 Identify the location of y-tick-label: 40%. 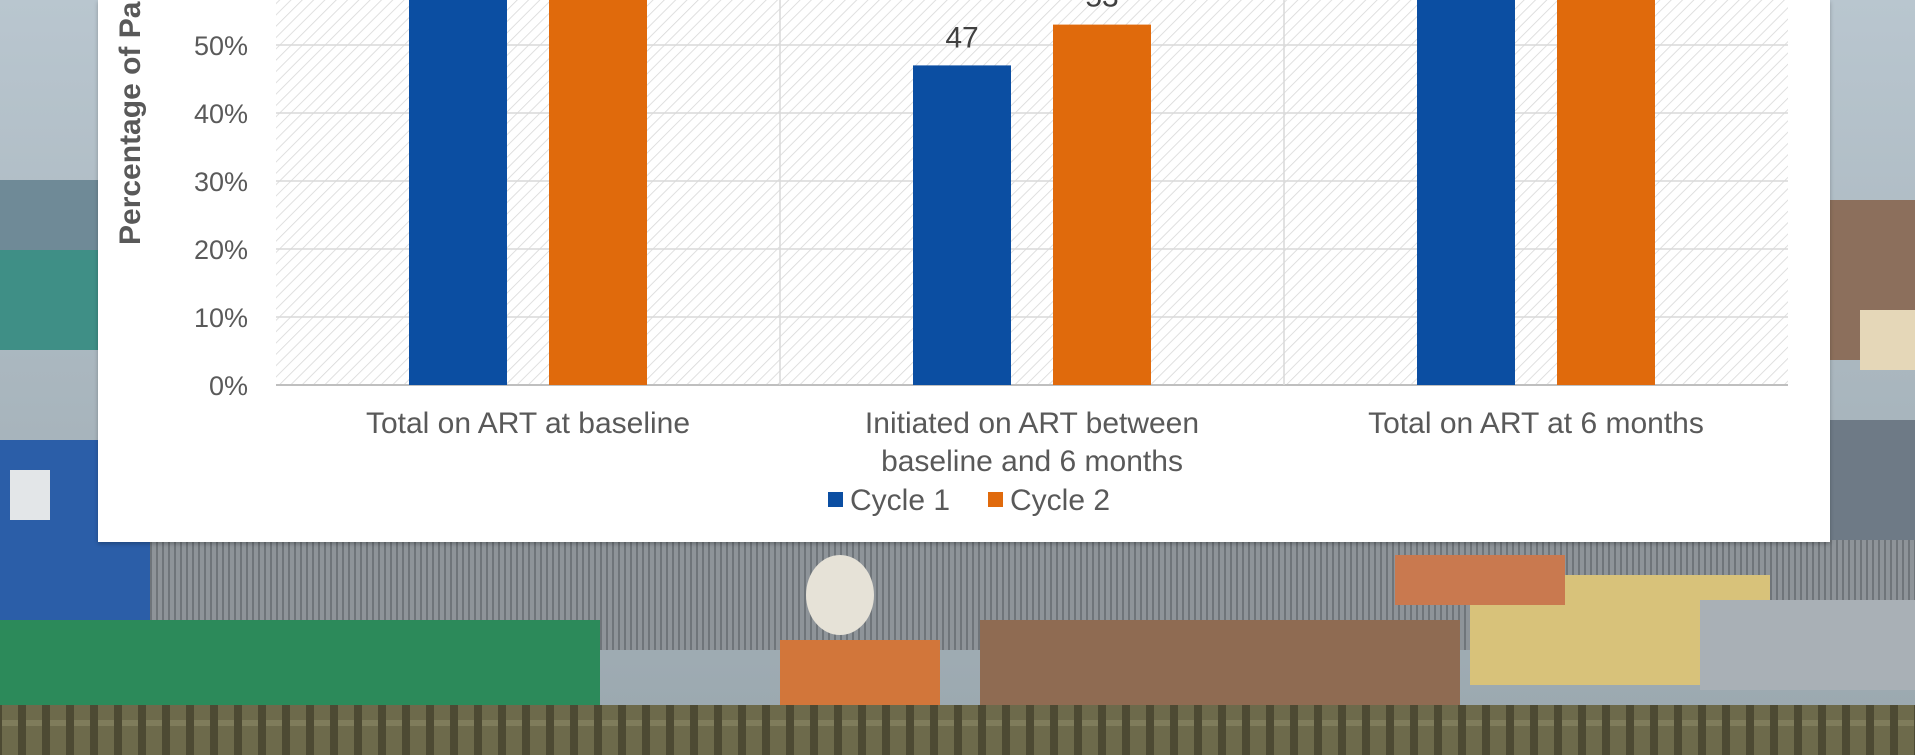
(221, 114).